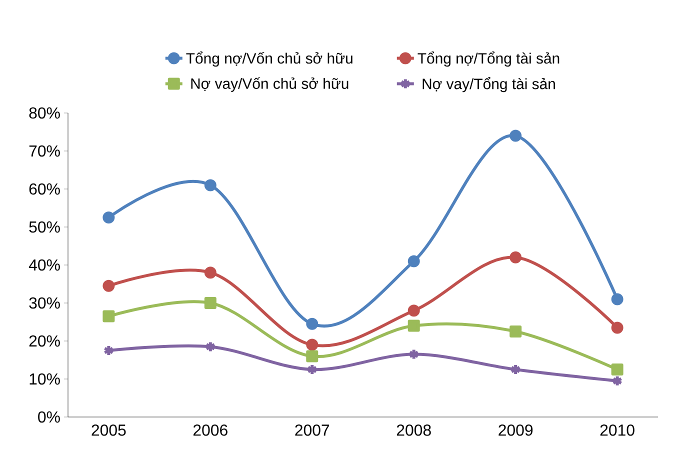 This screenshot has width=683, height=466. Describe the element at coordinates (44, 151) in the screenshot. I see `y-tick-label: 70%` at that location.